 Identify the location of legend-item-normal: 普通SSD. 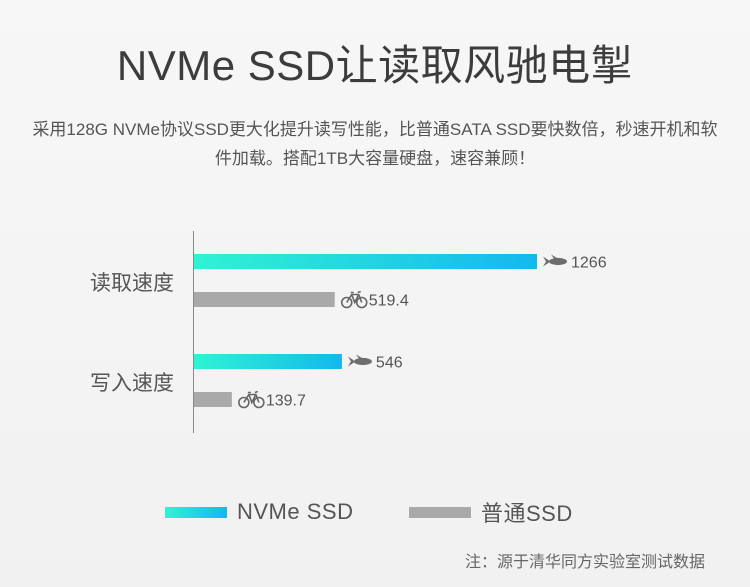
(491, 512).